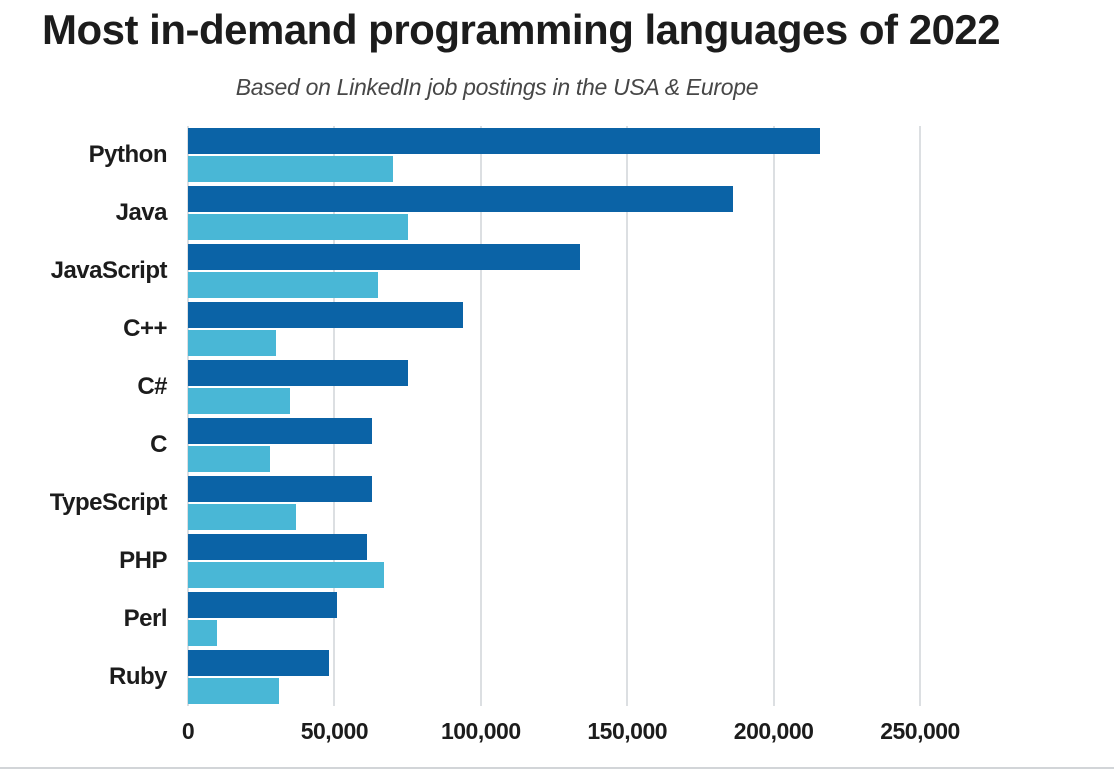 The image size is (1114, 775). Describe the element at coordinates (280, 489) in the screenshot. I see `bar-typescript-dark-blue` at that location.